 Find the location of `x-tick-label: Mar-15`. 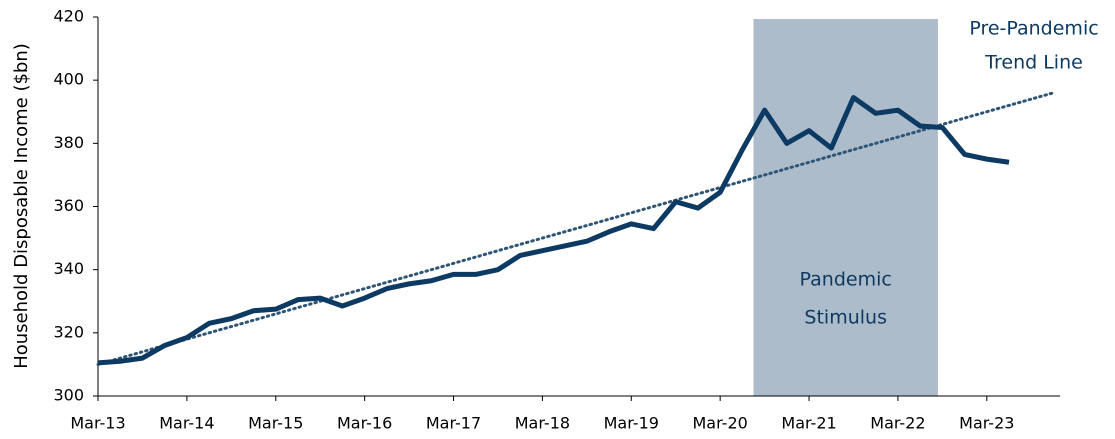

x-tick-label: Mar-15 is located at coordinates (275, 423).